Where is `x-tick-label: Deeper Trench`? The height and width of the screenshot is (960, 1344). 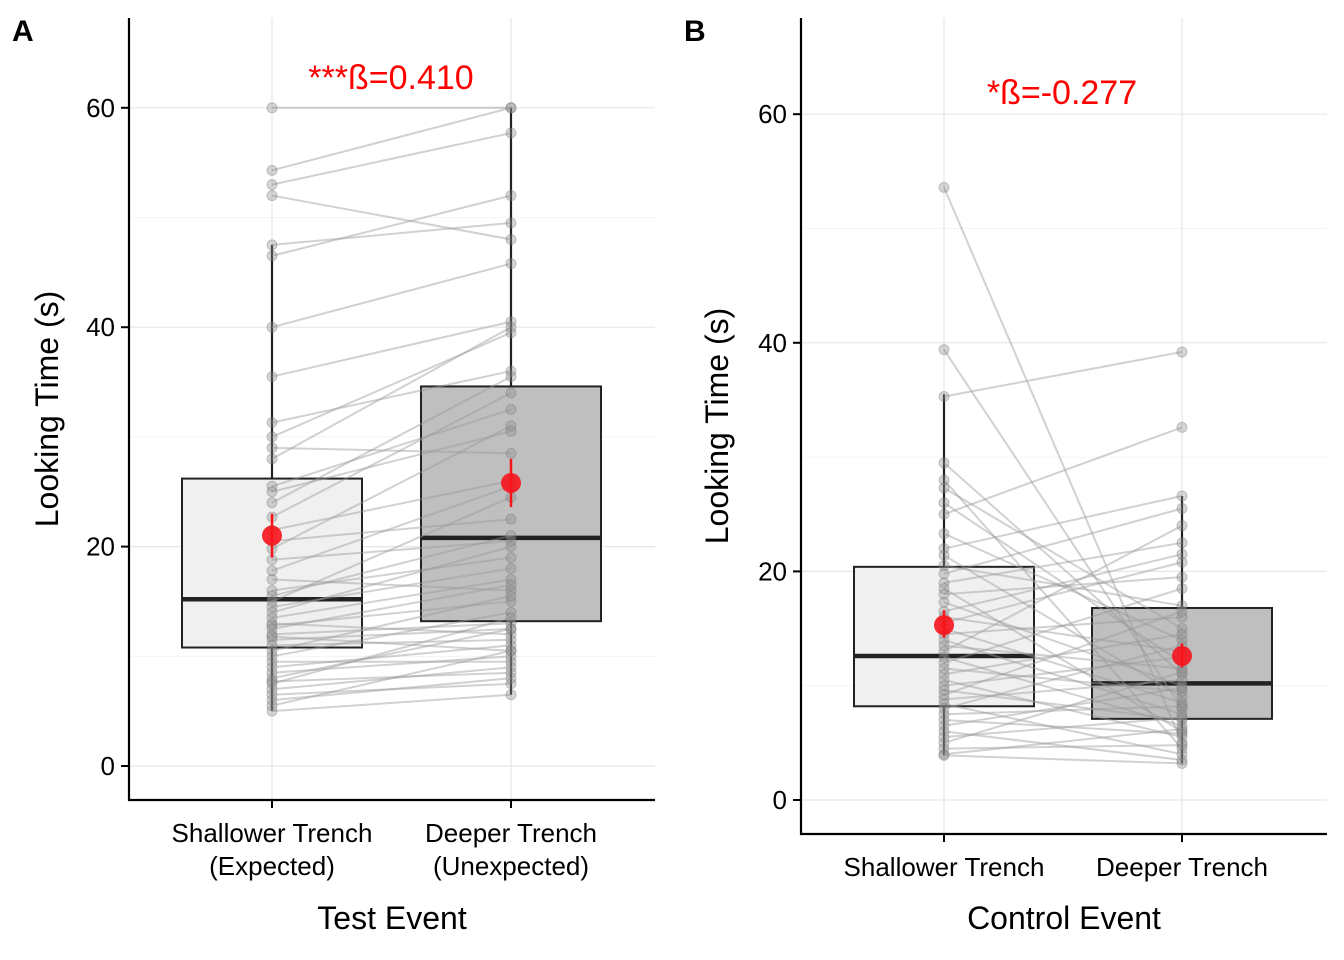 x-tick-label: Deeper Trench is located at coordinates (1182, 867).